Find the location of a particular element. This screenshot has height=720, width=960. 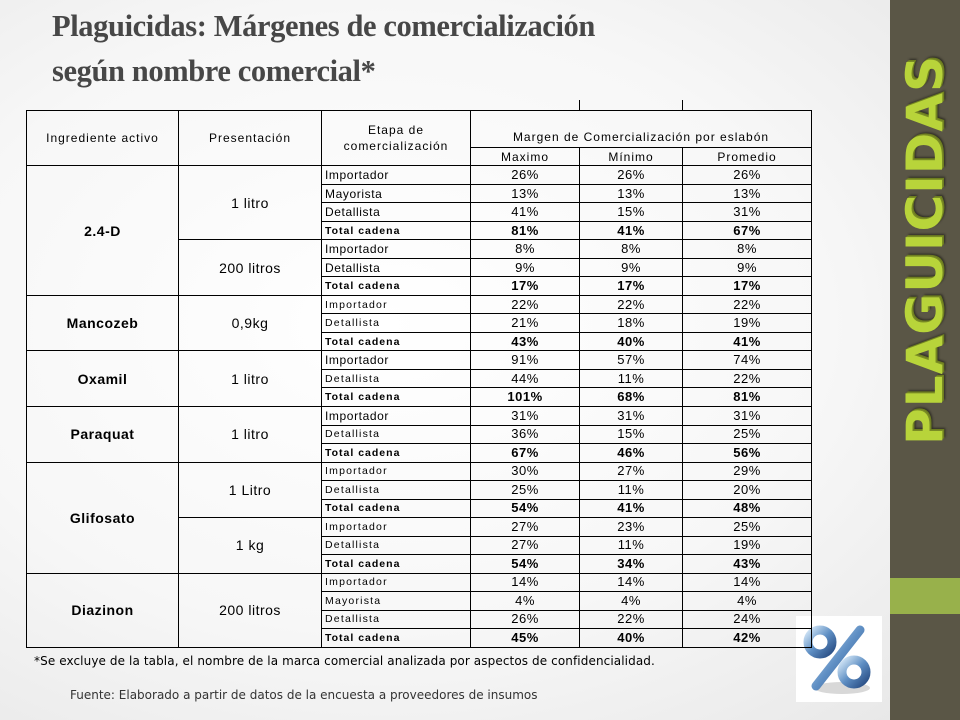

table-row: Total cadena 45% 40% 42% is located at coordinates (419, 638).